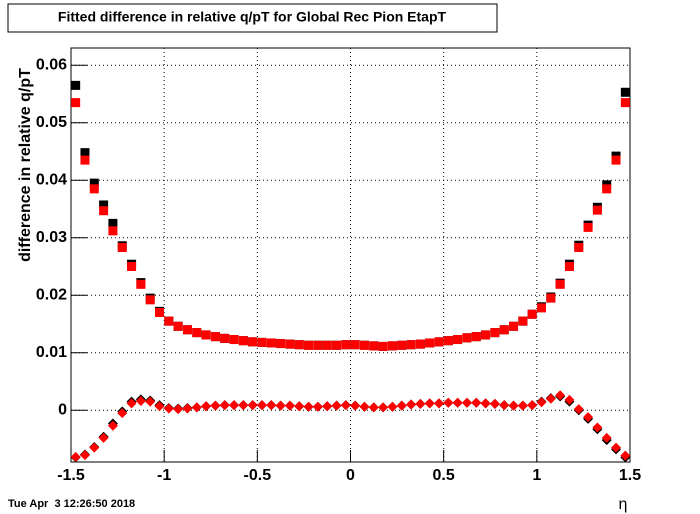 The height and width of the screenshot is (514, 700). What do you see at coordinates (164, 475) in the screenshot?
I see `x-tick-label: -1` at bounding box center [164, 475].